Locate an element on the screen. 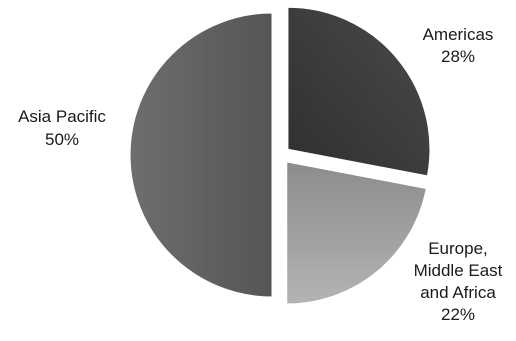  data-label-percent: 50% is located at coordinates (62, 139).